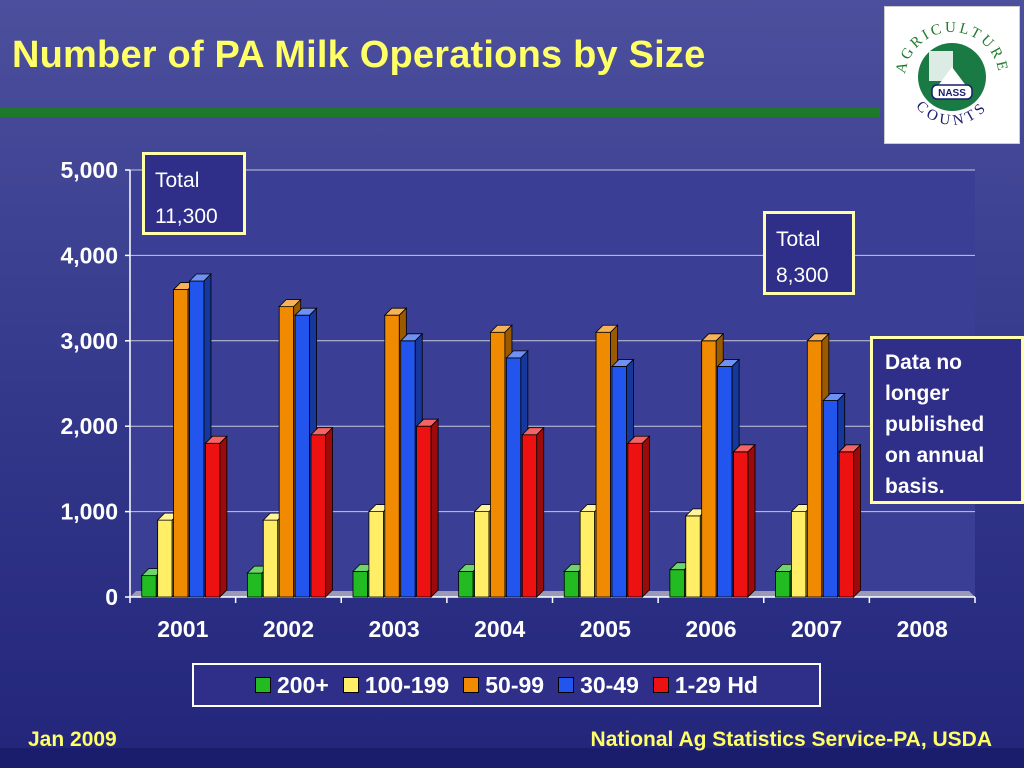  I want to click on legend-item: 100-199, so click(396, 685).